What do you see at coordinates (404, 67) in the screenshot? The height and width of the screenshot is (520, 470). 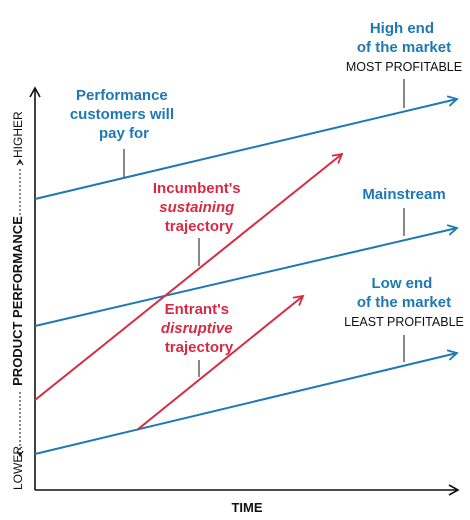 I see `most-profitable-note: MOST PROFITABLE` at bounding box center [404, 67].